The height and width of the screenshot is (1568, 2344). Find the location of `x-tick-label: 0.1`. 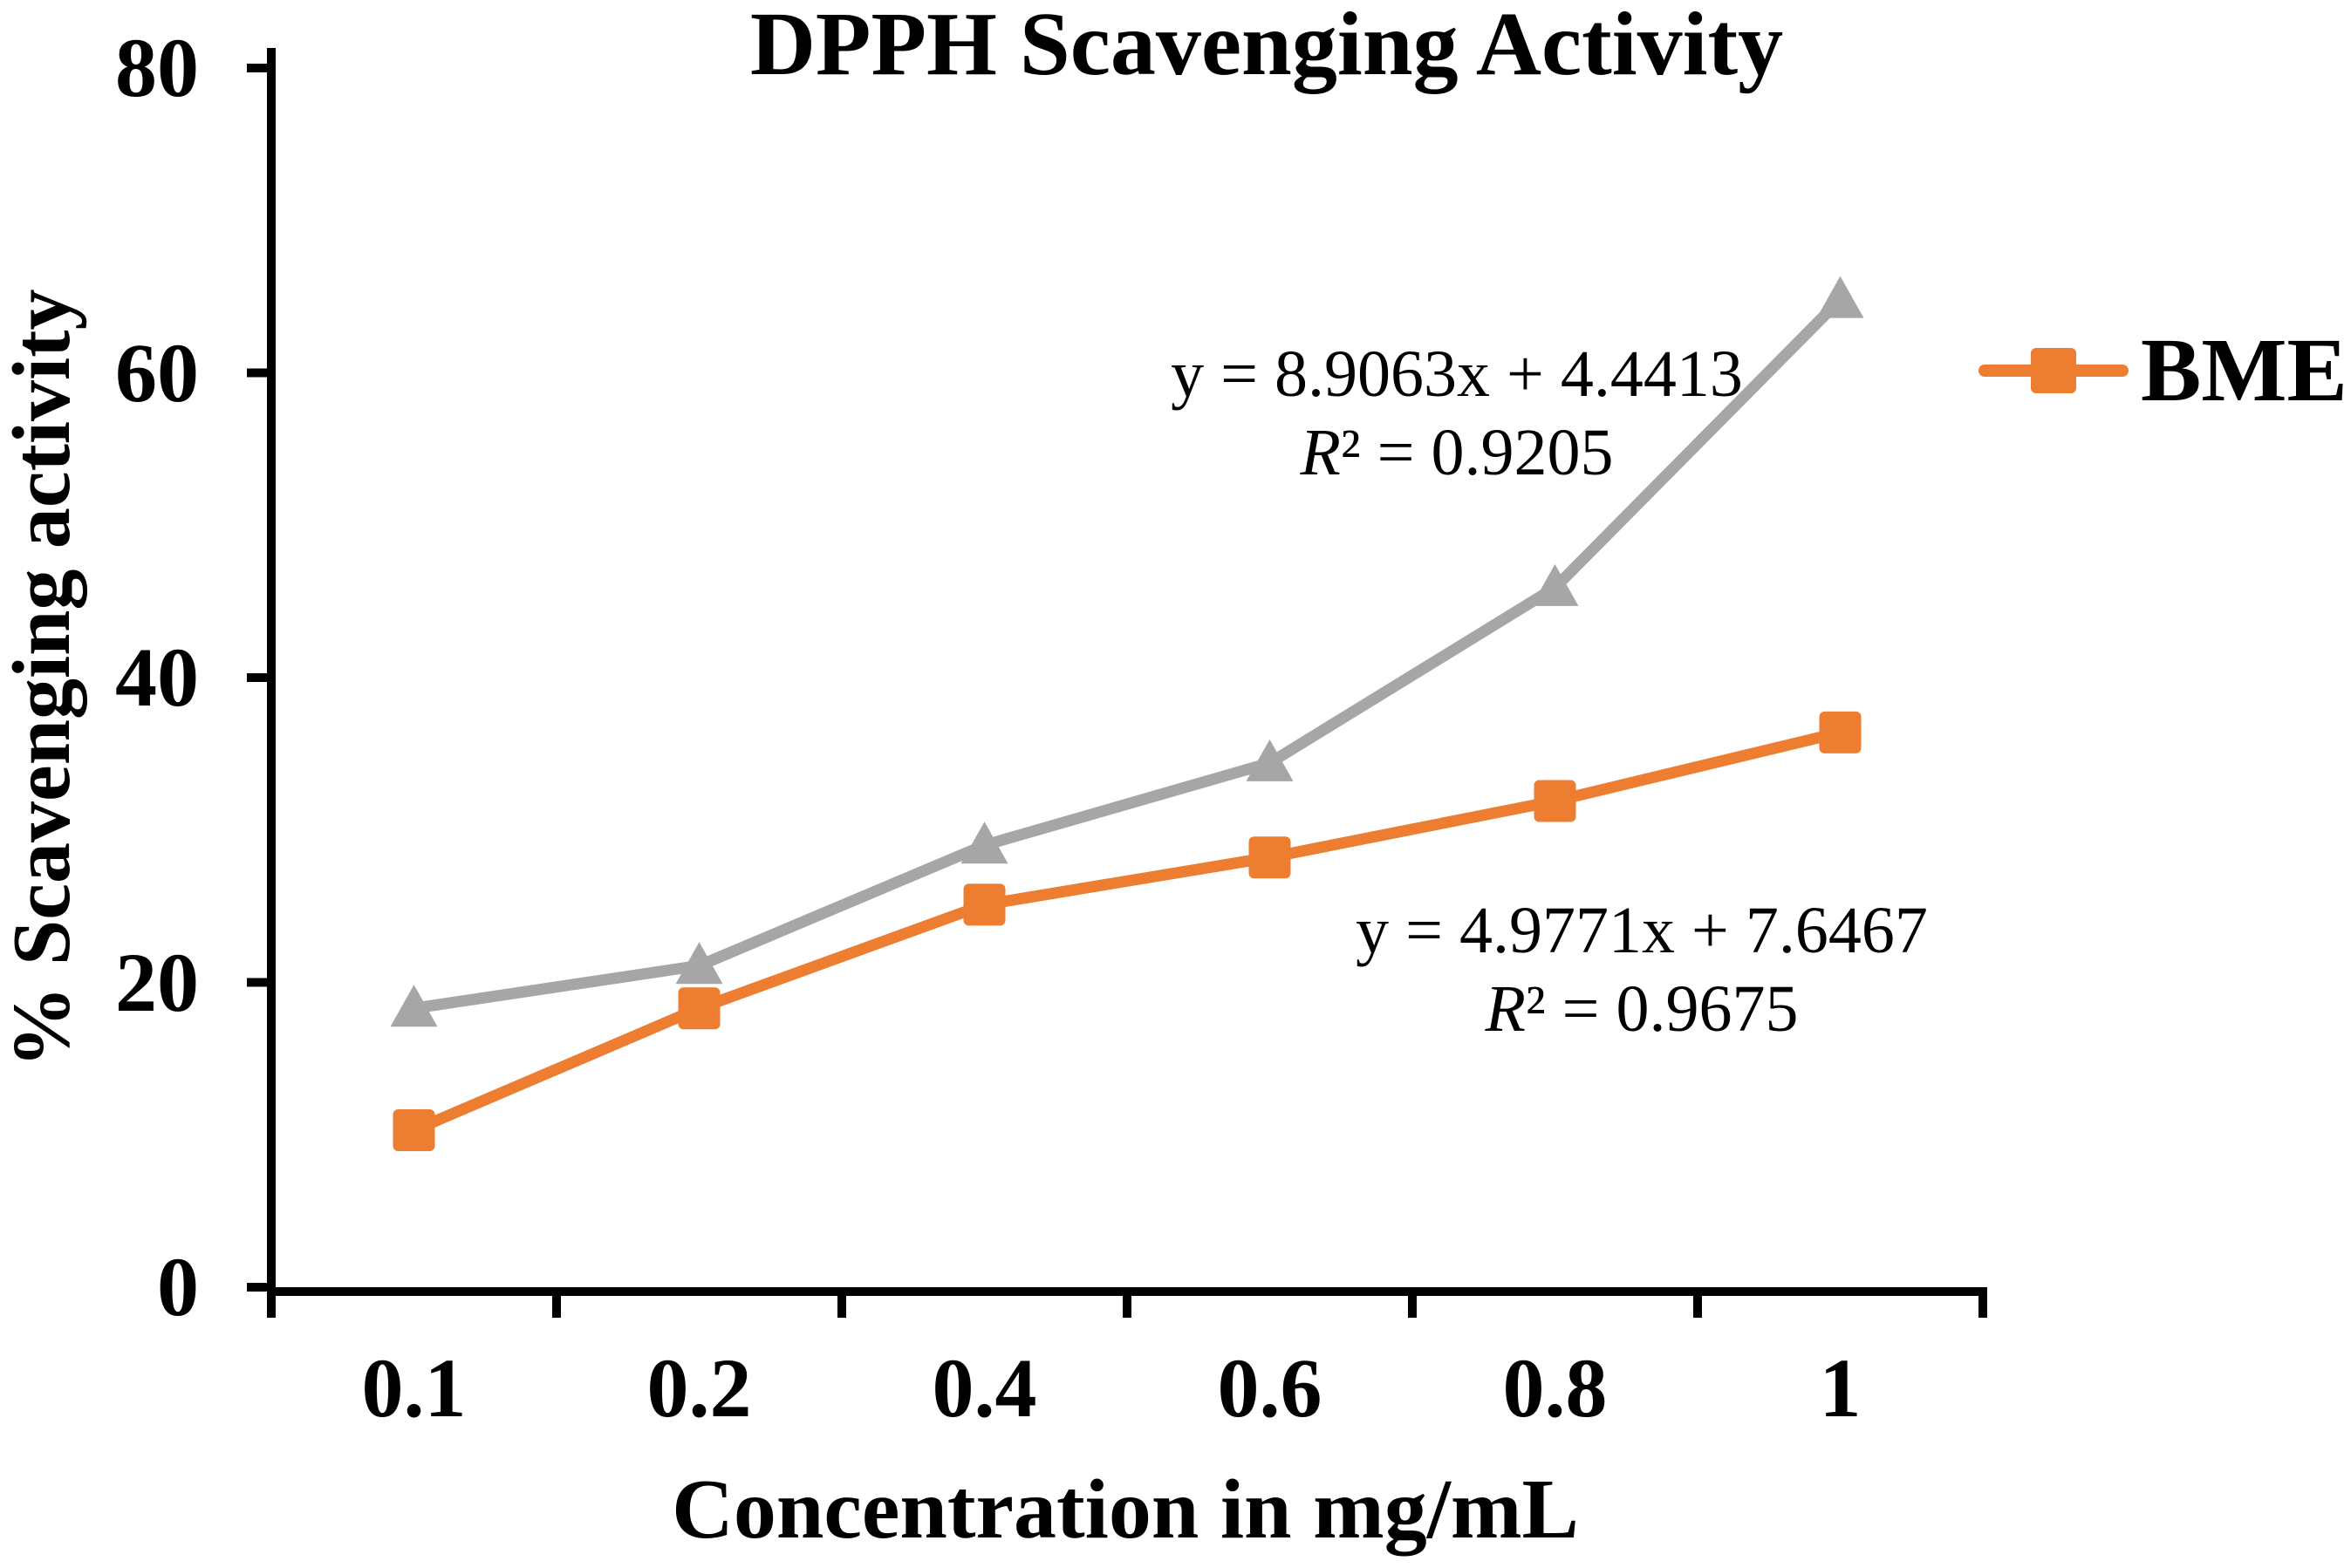

x-tick-label: 0.1 is located at coordinates (414, 1388).